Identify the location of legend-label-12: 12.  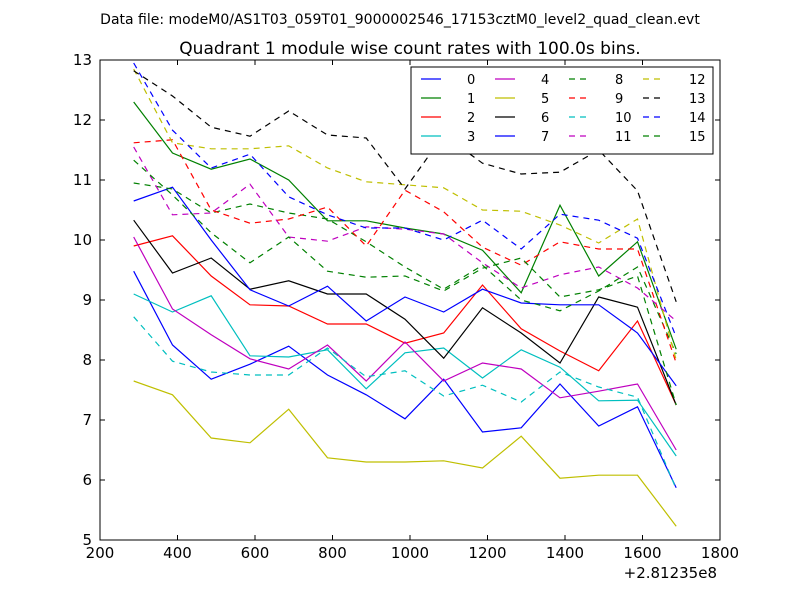
(697, 80).